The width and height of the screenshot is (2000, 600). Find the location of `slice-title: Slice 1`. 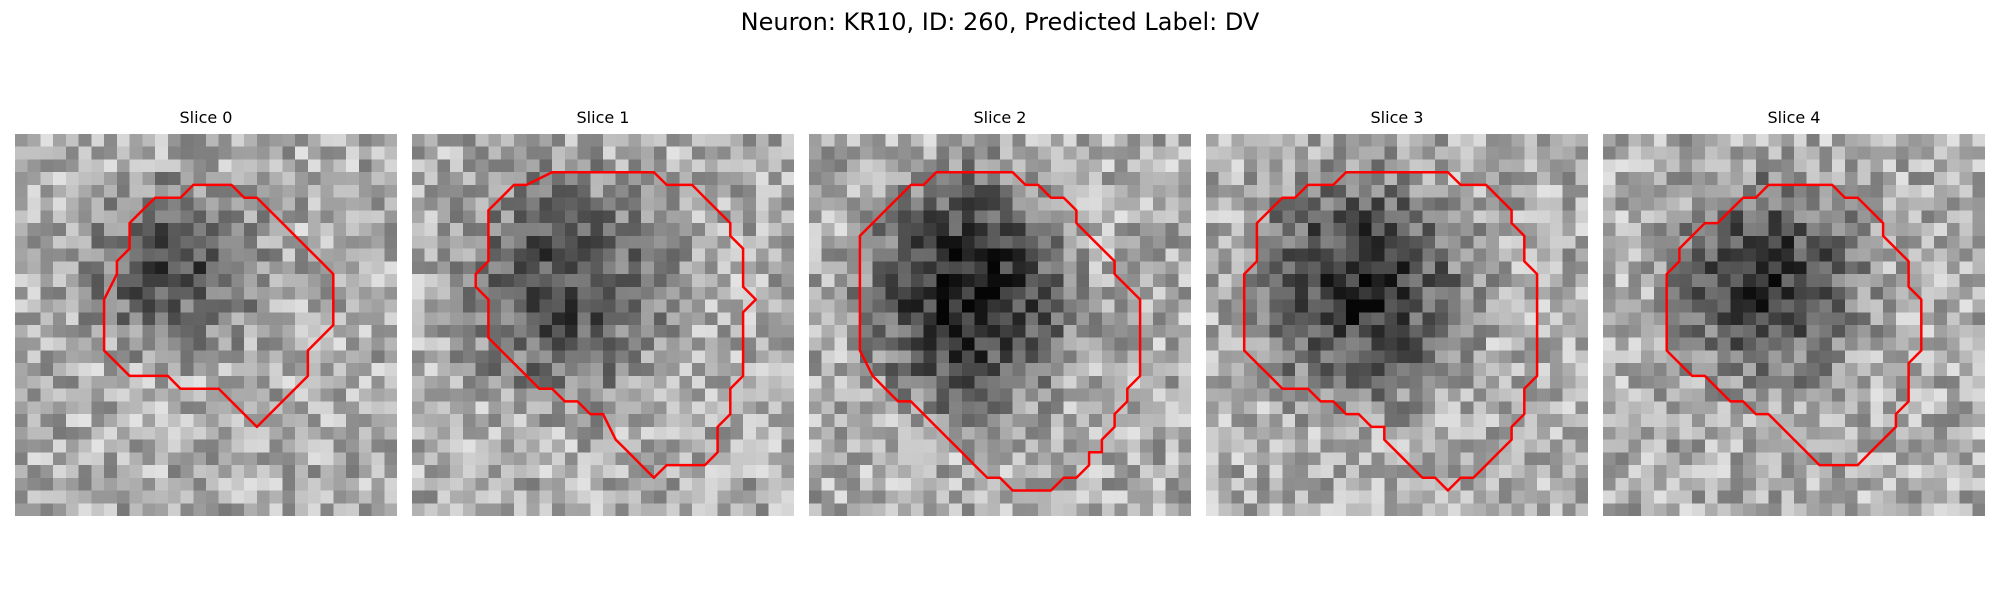

slice-title: Slice 1 is located at coordinates (603, 117).